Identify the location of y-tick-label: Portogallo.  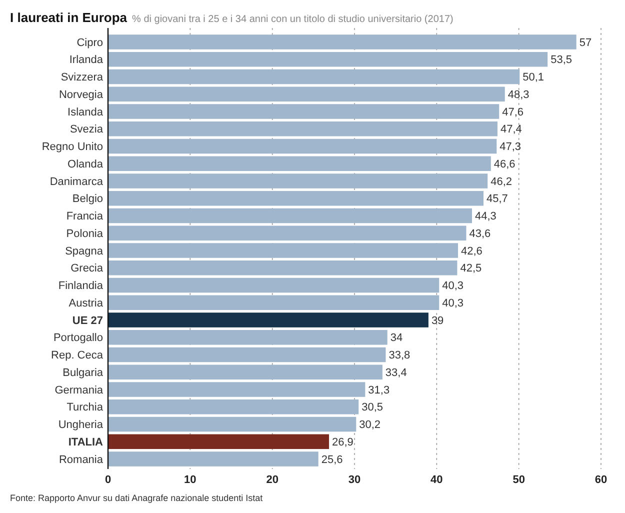
(78, 338).